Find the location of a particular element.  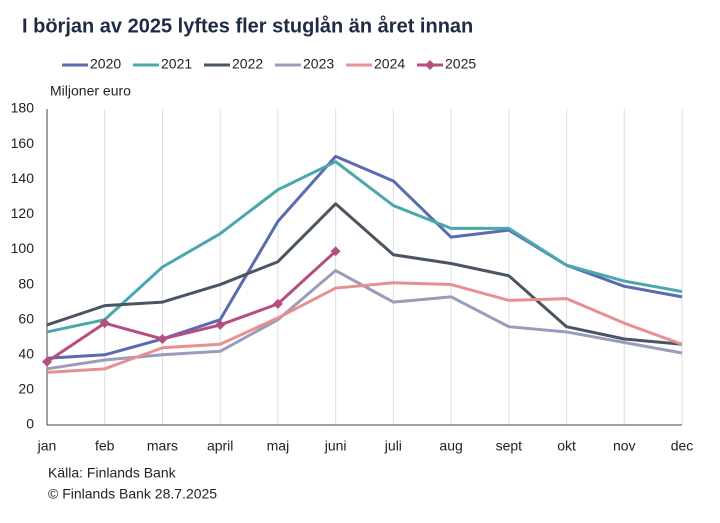

legend-label: 2021 is located at coordinates (176, 64).